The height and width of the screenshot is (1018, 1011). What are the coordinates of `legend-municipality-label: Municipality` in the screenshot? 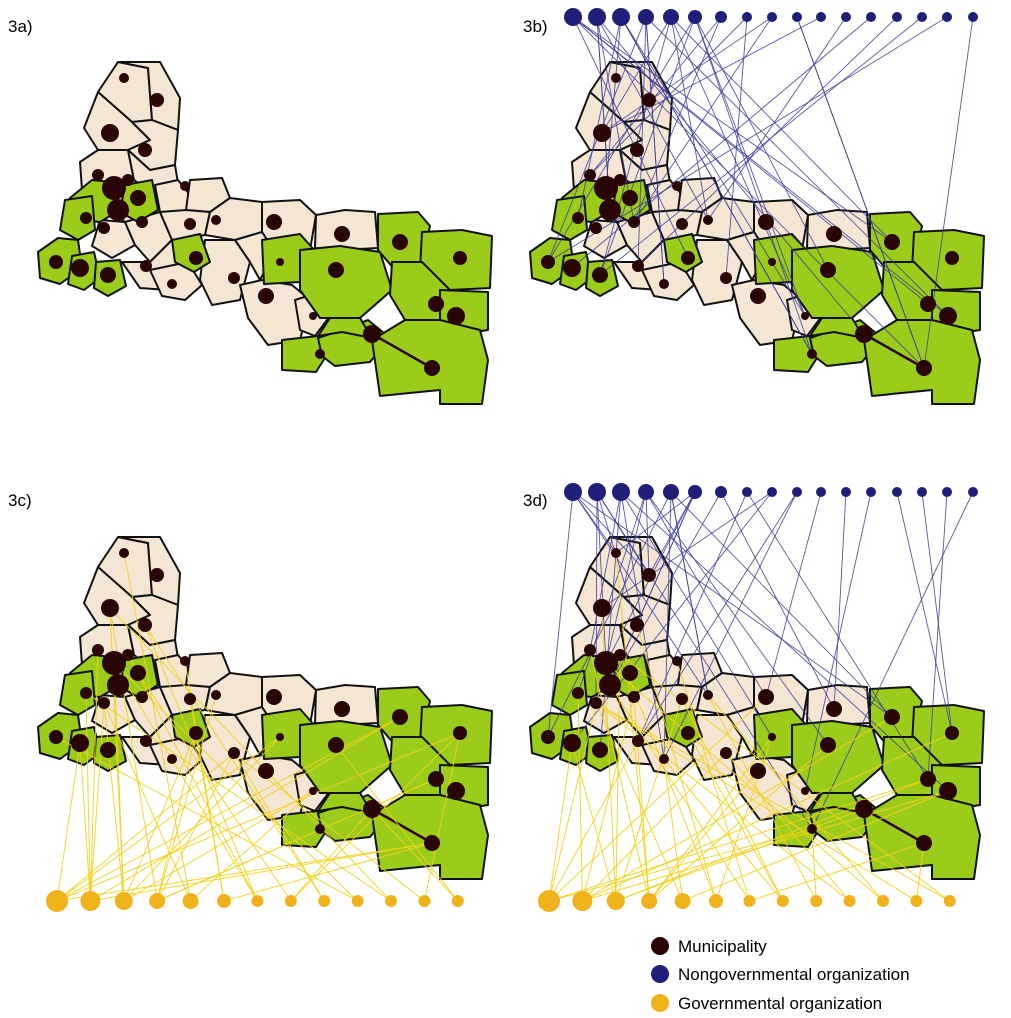 It's located at (722, 946).